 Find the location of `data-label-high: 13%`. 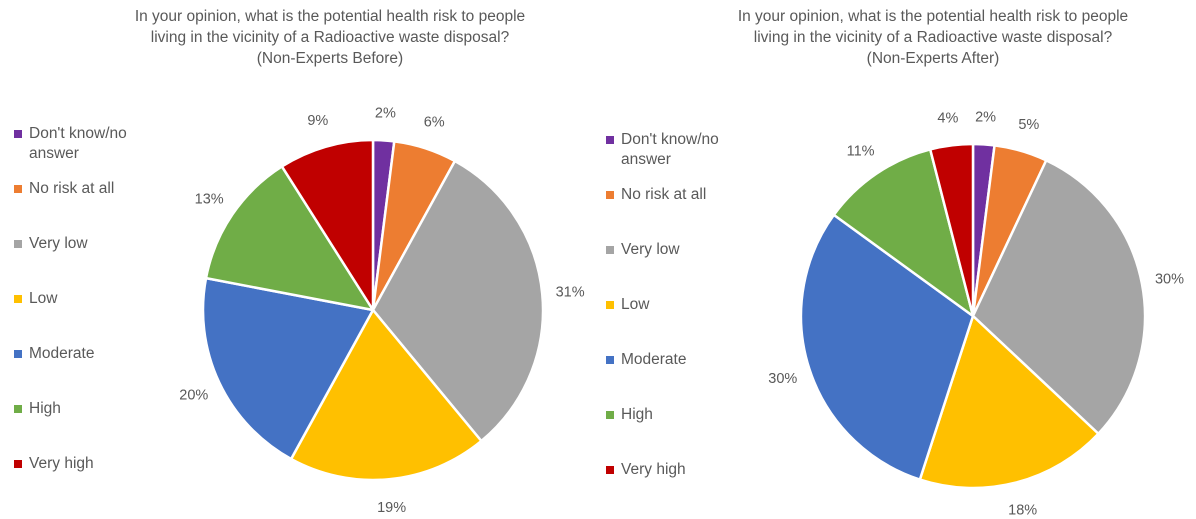

data-label-high: 13% is located at coordinates (209, 200).